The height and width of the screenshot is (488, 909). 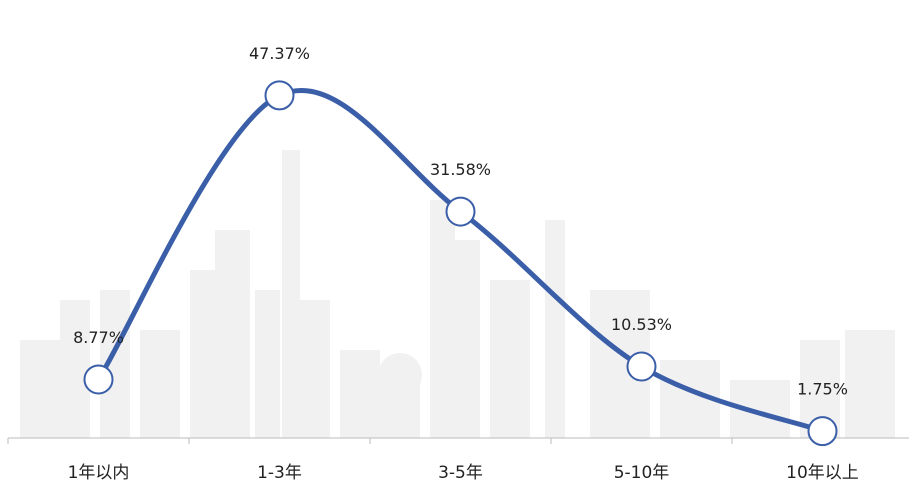 What do you see at coordinates (279, 53) in the screenshot?
I see `data-label: 47.37%` at bounding box center [279, 53].